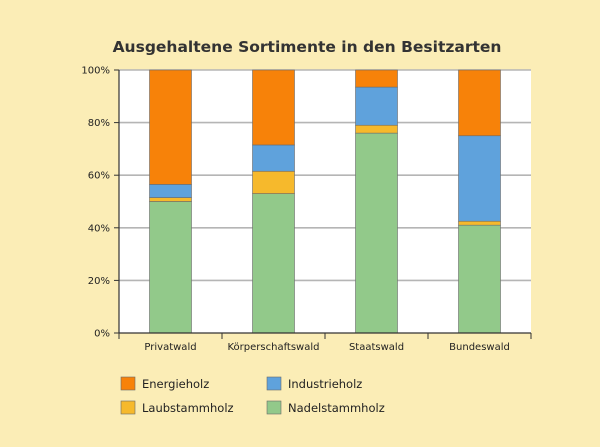 This screenshot has height=447, width=600. Describe the element at coordinates (479, 347) in the screenshot. I see `x-tick-label: Bundeswald` at that location.